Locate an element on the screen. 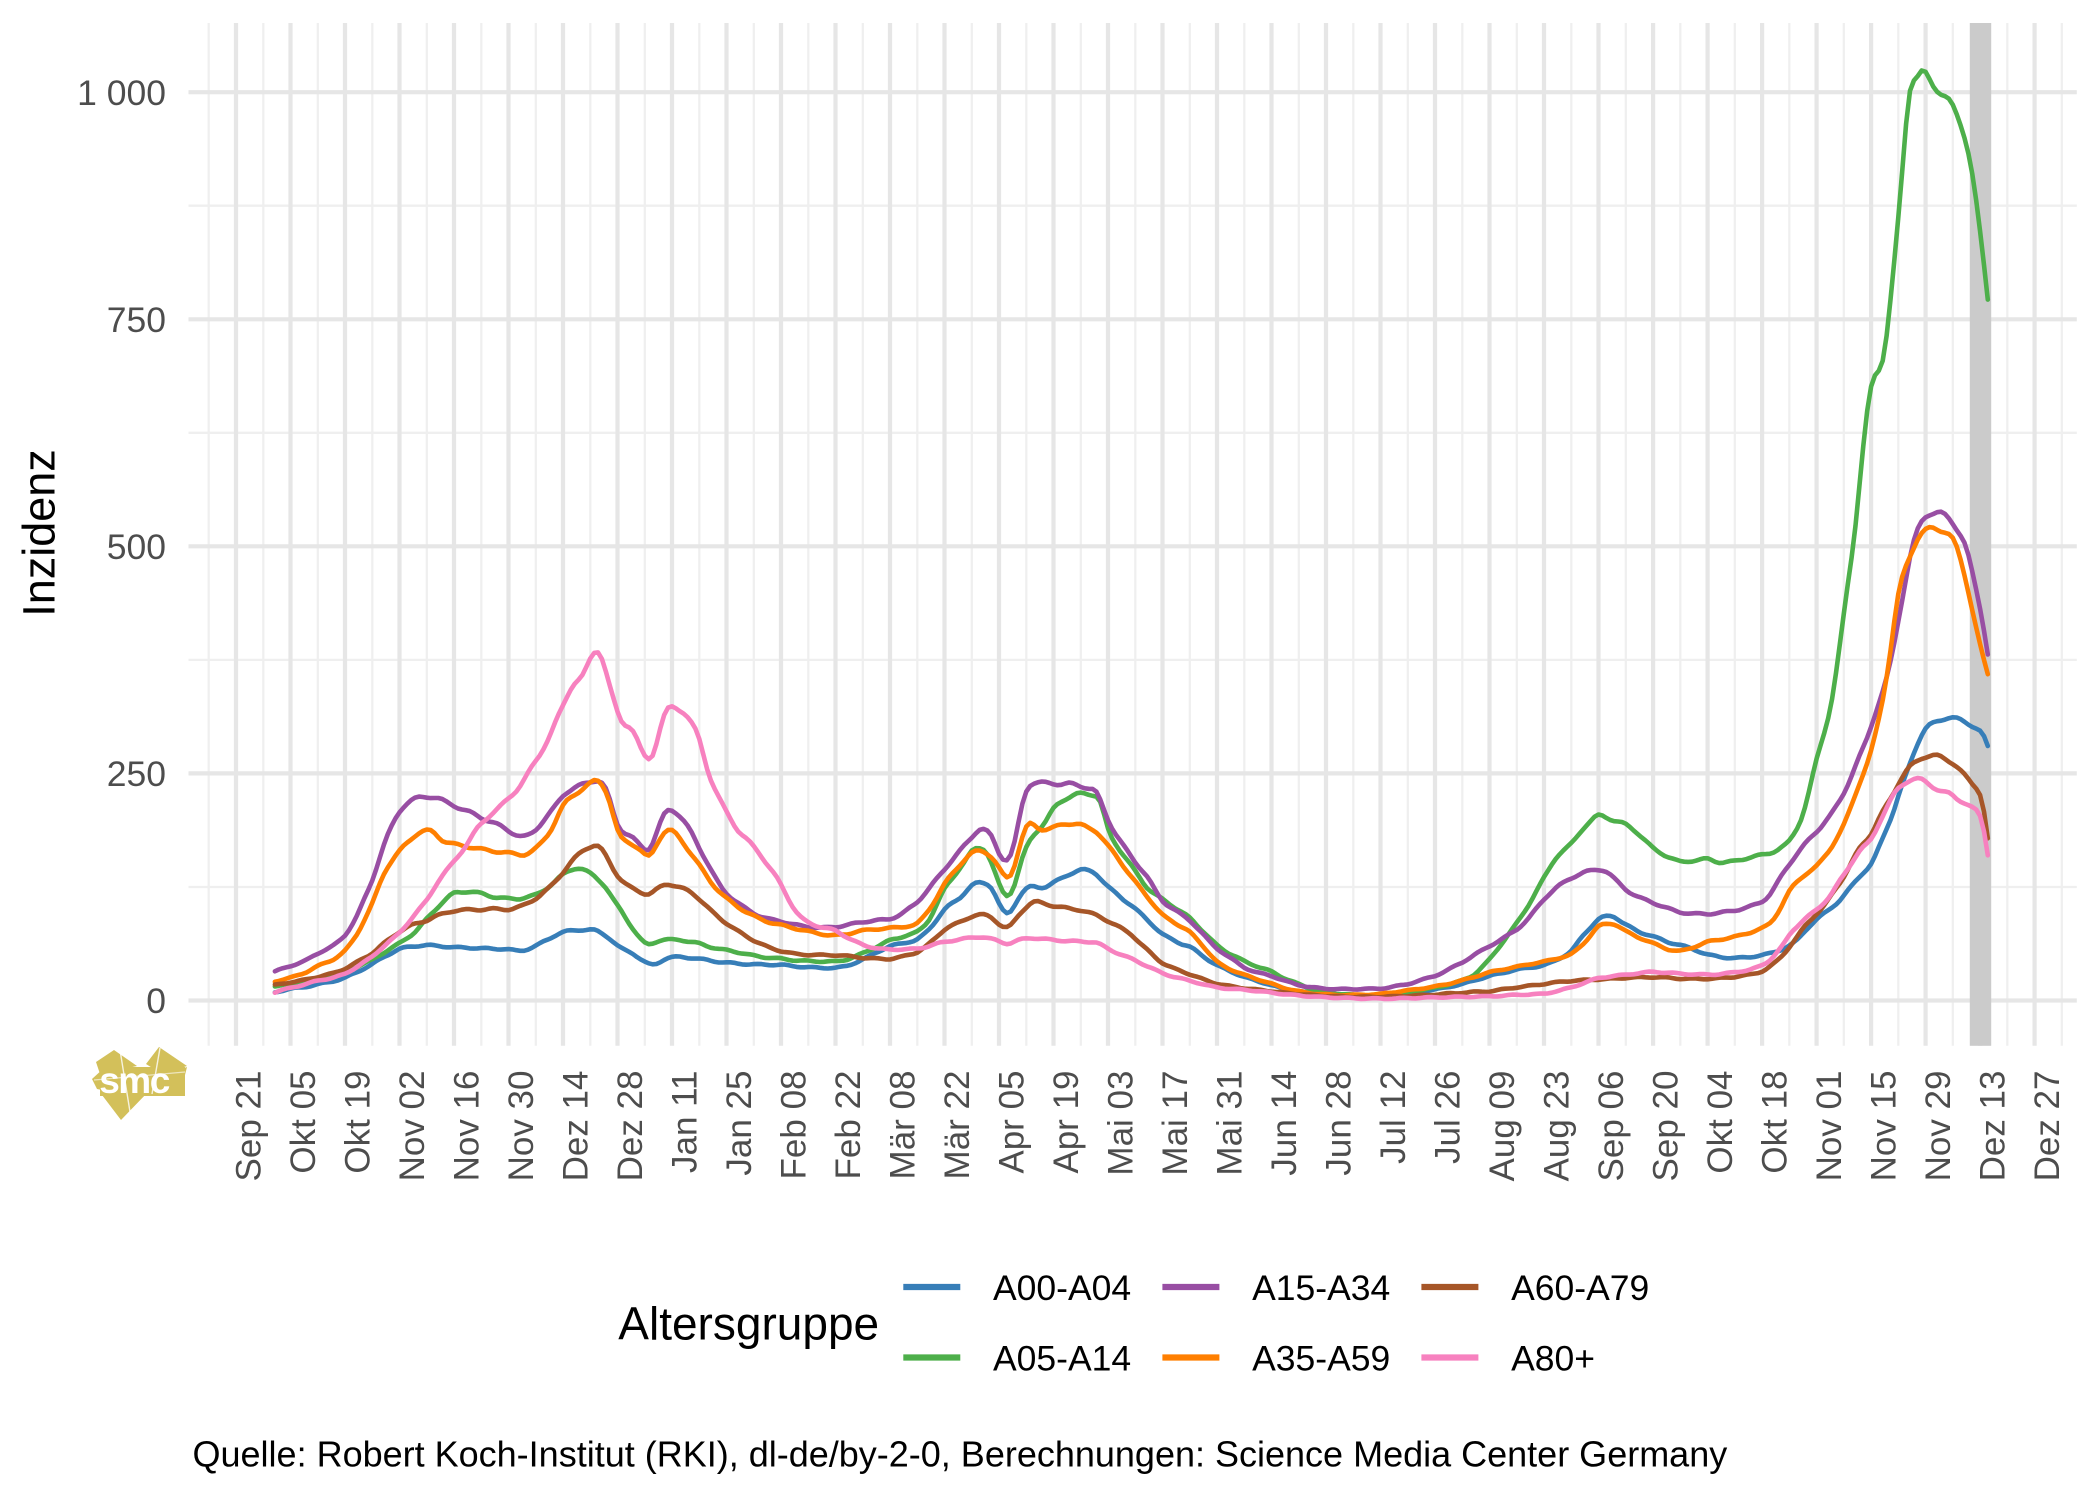  svg-text: Dez 28 is located at coordinates (630, 1126).